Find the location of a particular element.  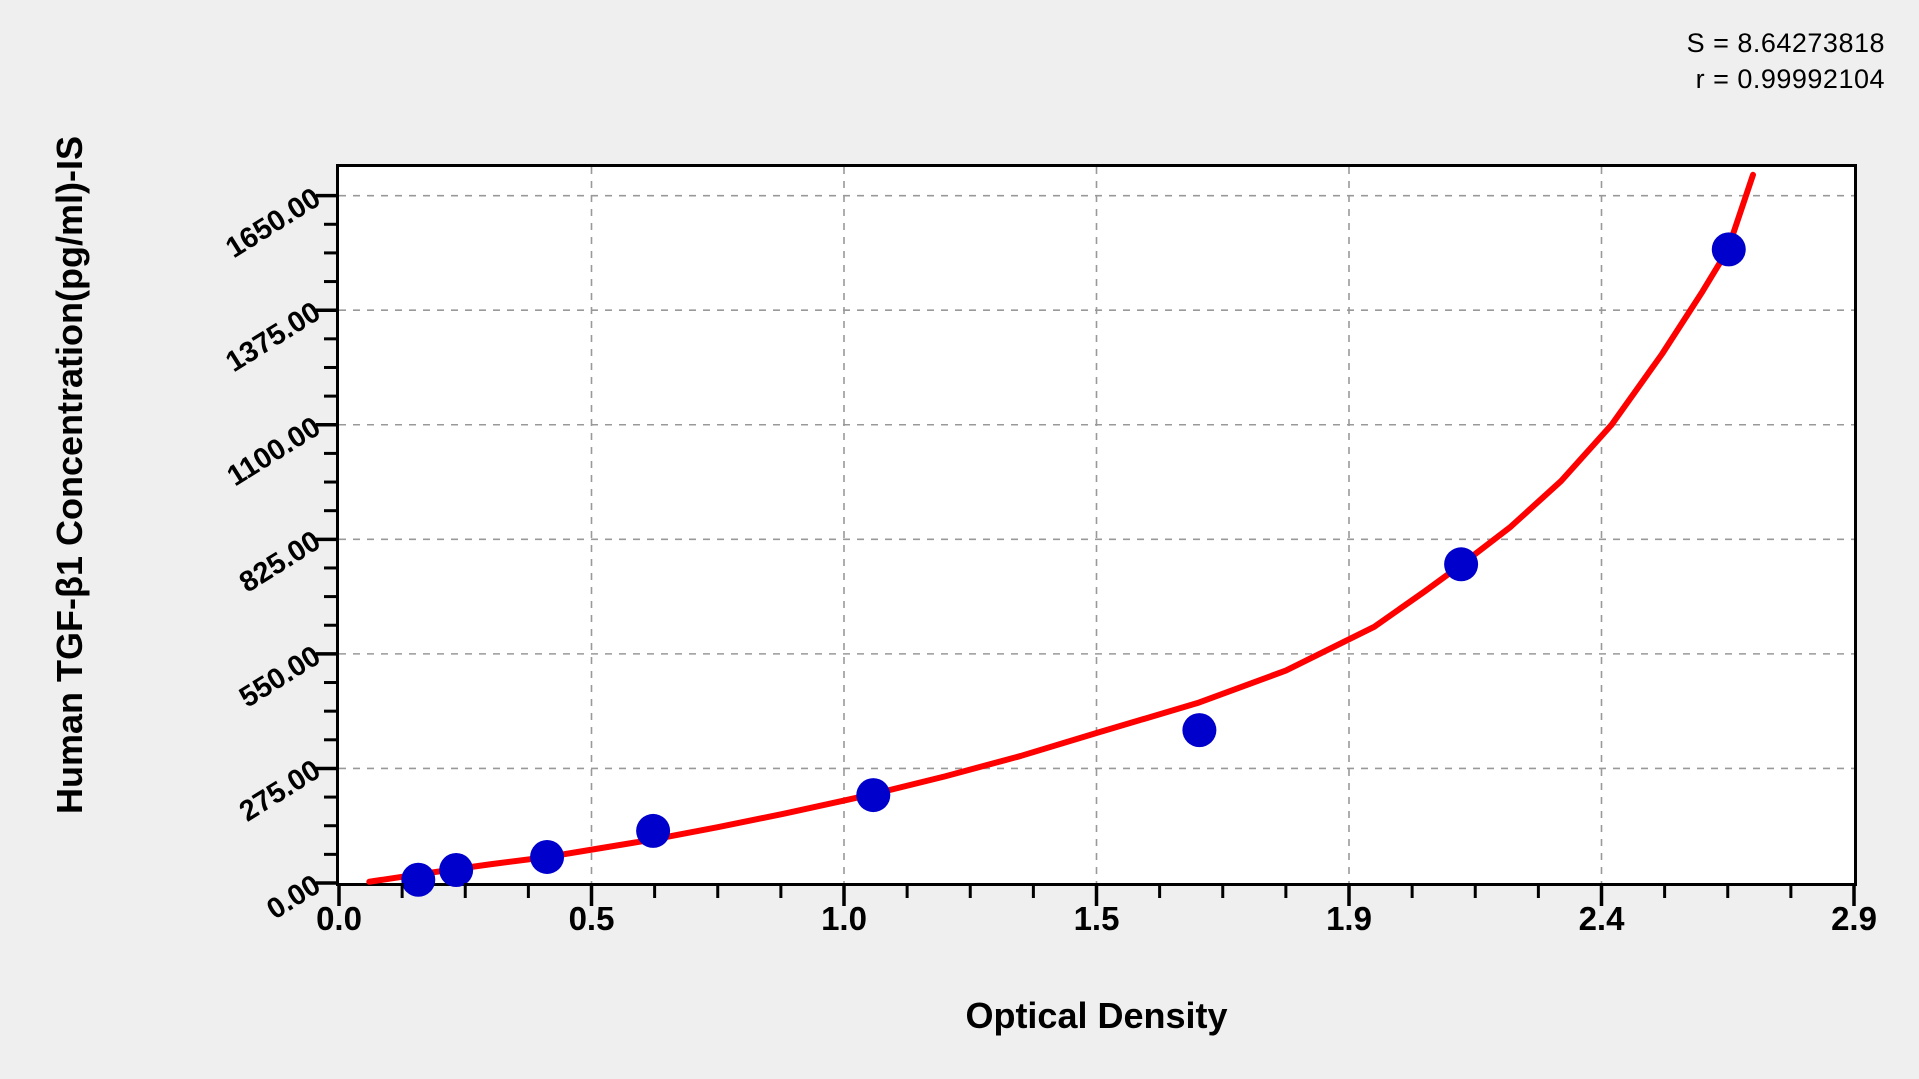

r-value-text: r = 0.99992104 is located at coordinates (1790, 78).